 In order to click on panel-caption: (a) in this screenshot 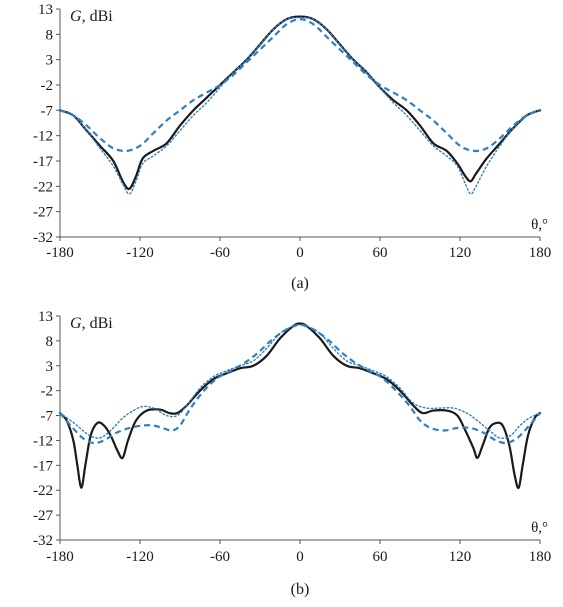, I will do `click(300, 283)`.